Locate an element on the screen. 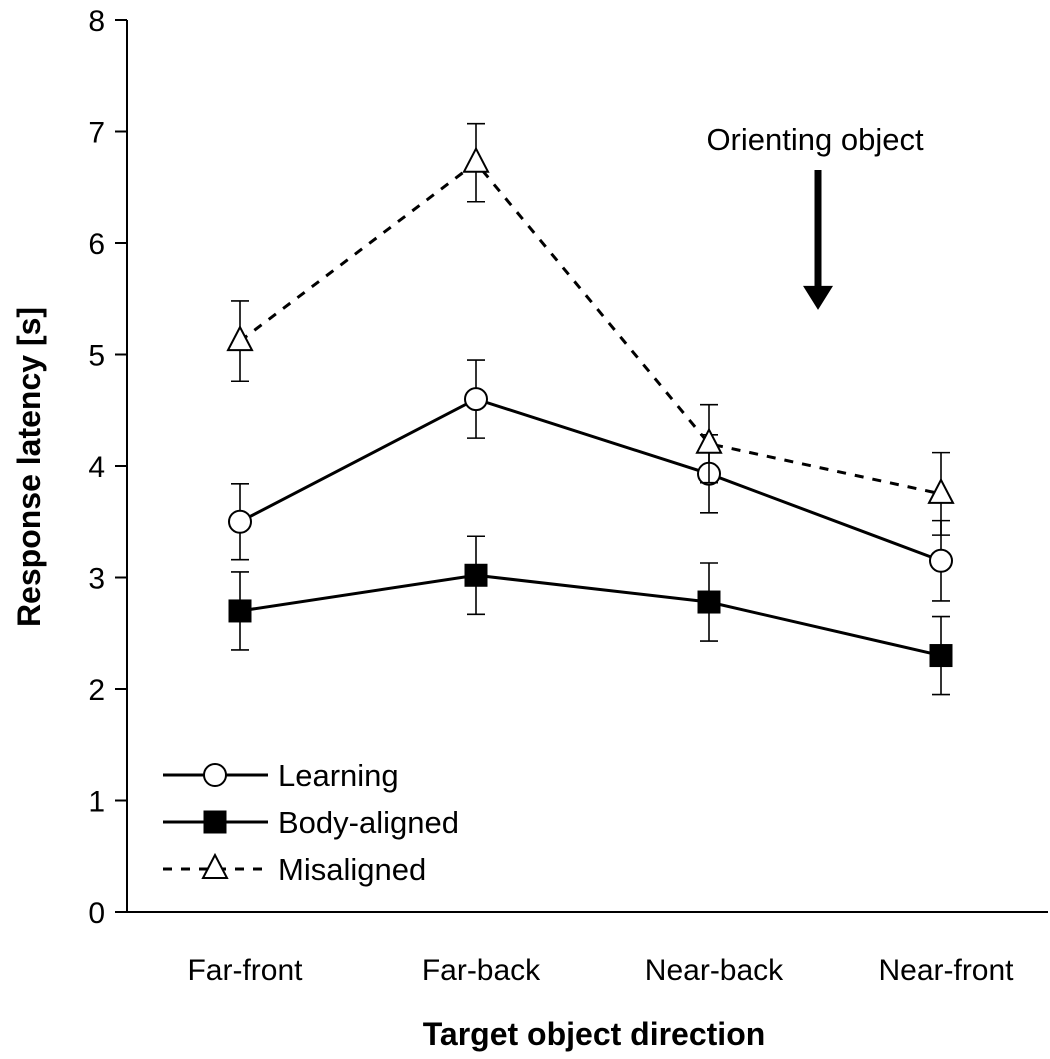 The image size is (1050, 1059). y-tick-label: 7 is located at coordinates (96, 133).